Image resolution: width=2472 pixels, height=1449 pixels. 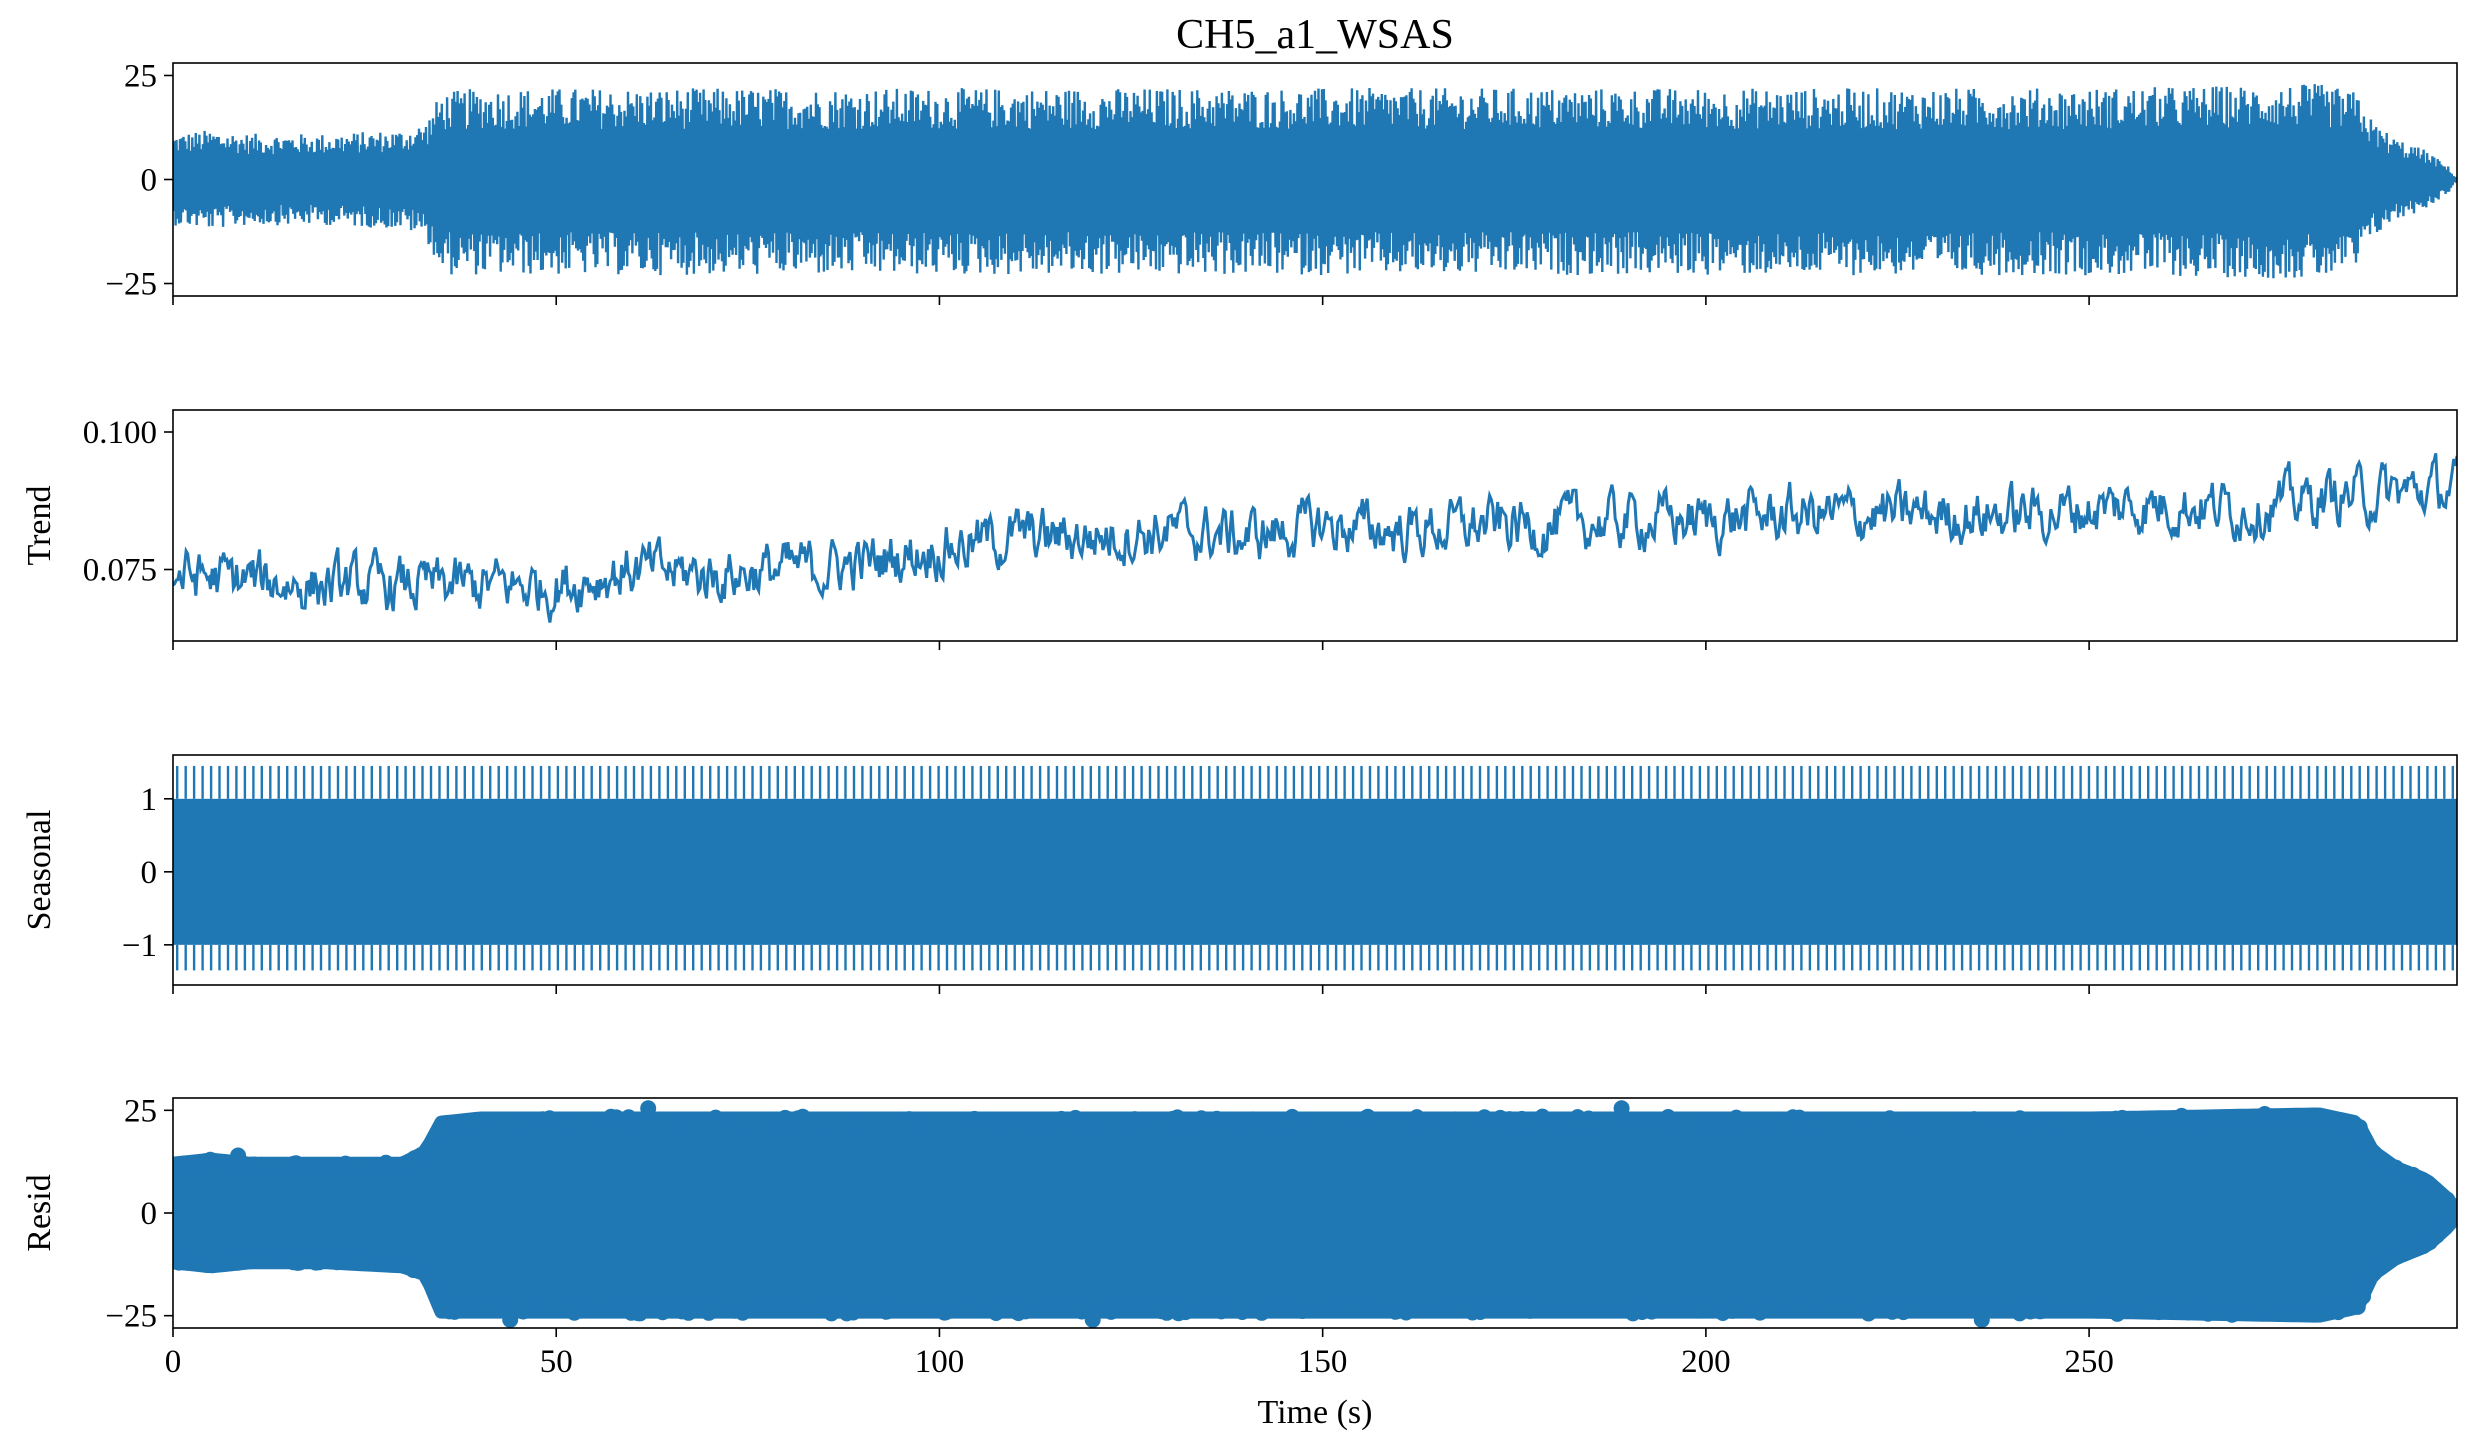 I want to click on trend-plot-area, so click(x=1315, y=537).